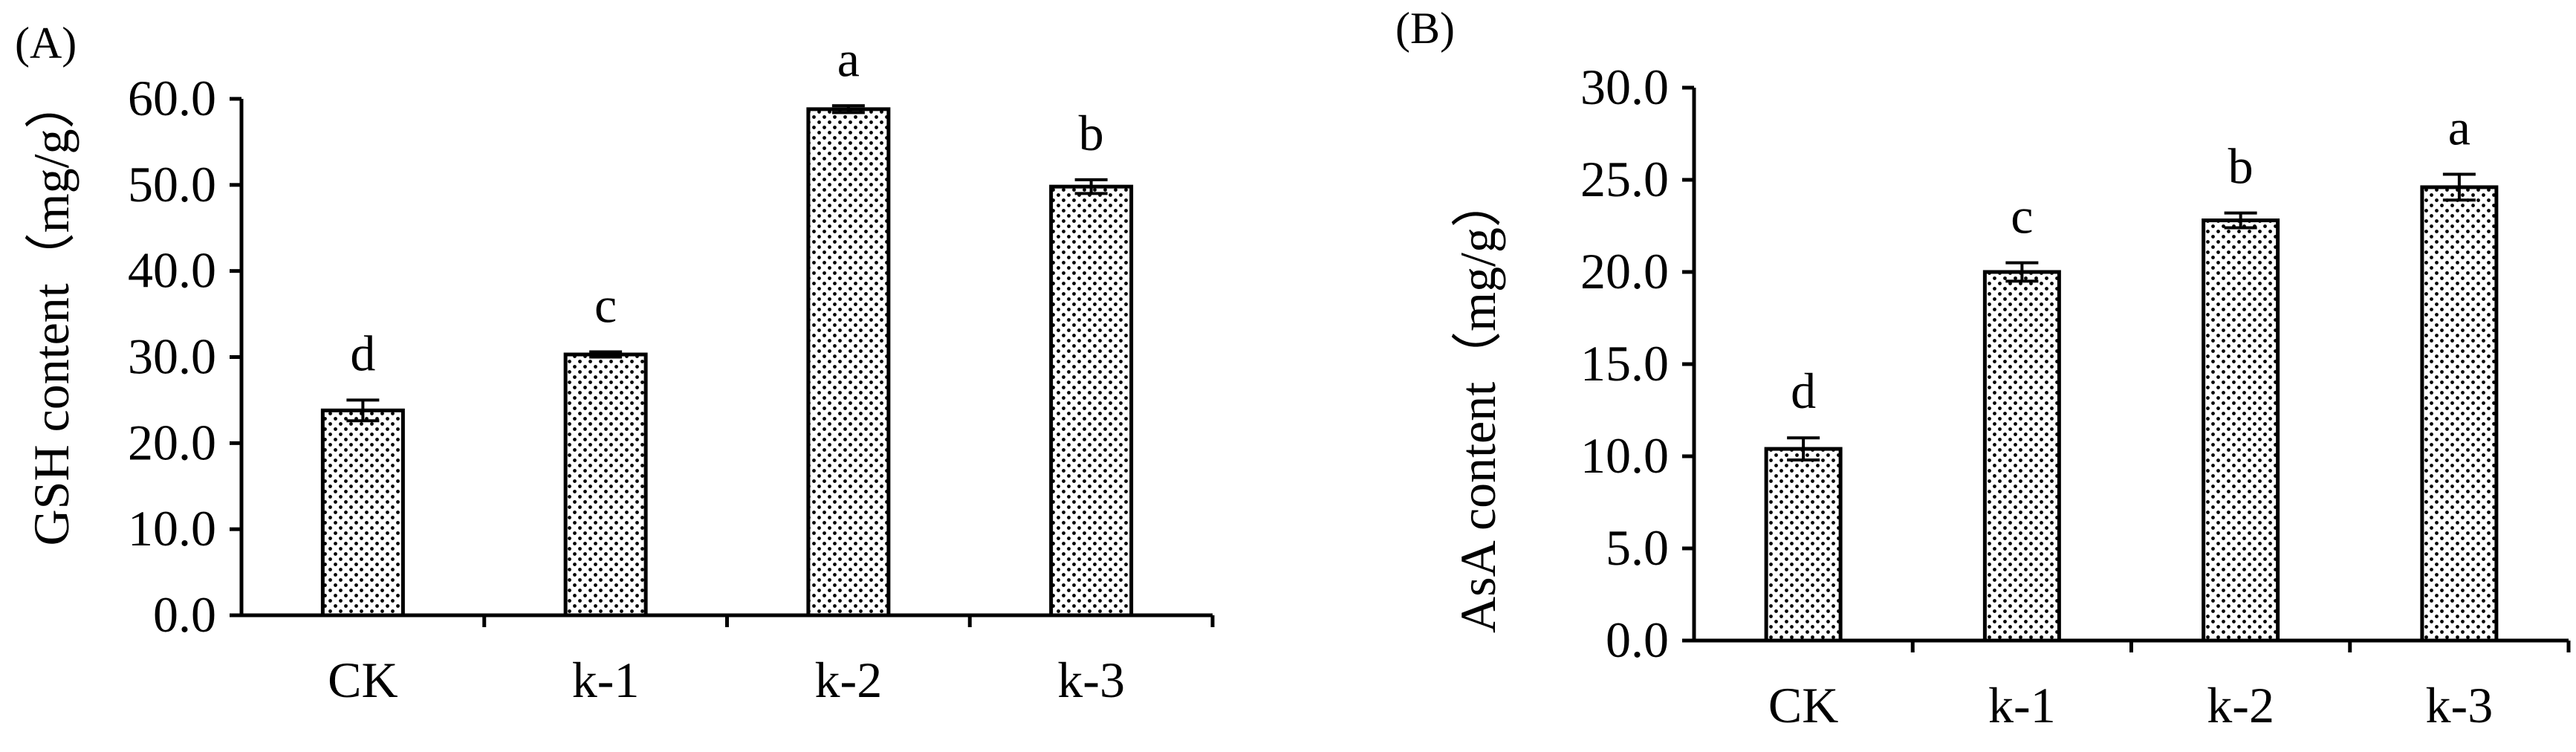 Image resolution: width=2576 pixels, height=752 pixels. I want to click on y-axis-title: AsA content（mg/g）, so click(1478, 405).